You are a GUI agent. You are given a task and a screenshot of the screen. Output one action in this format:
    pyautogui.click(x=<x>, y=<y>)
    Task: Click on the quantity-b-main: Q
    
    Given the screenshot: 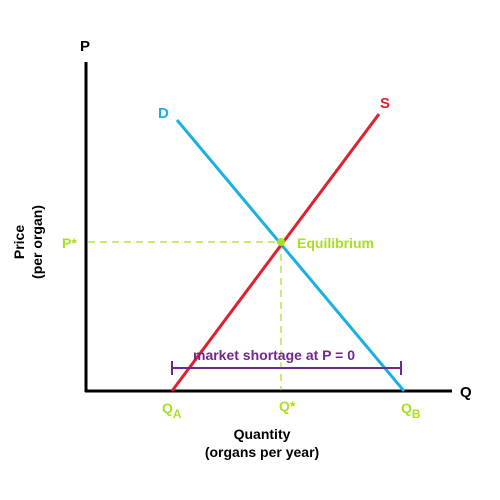 What is the action you would take?
    pyautogui.click(x=406, y=408)
    